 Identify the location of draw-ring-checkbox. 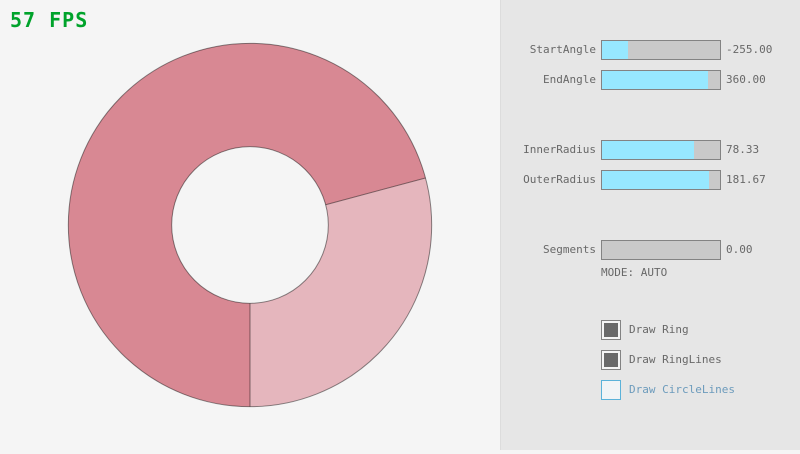
(611, 330).